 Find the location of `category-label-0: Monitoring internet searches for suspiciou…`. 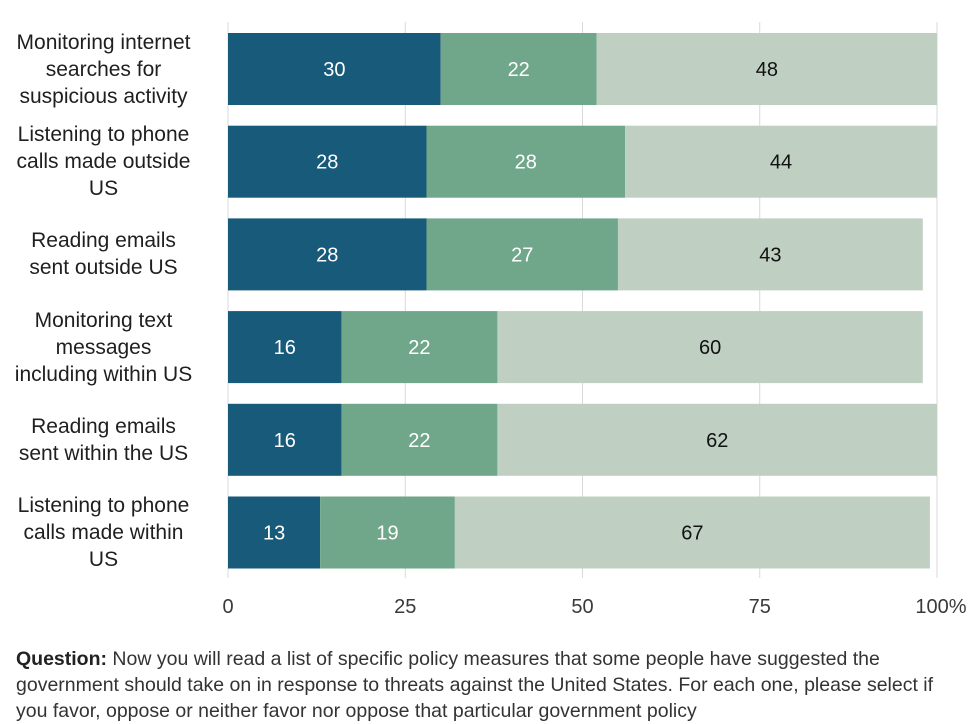

category-label-0: Monitoring internet searches for suspiciou… is located at coordinates (103, 69).